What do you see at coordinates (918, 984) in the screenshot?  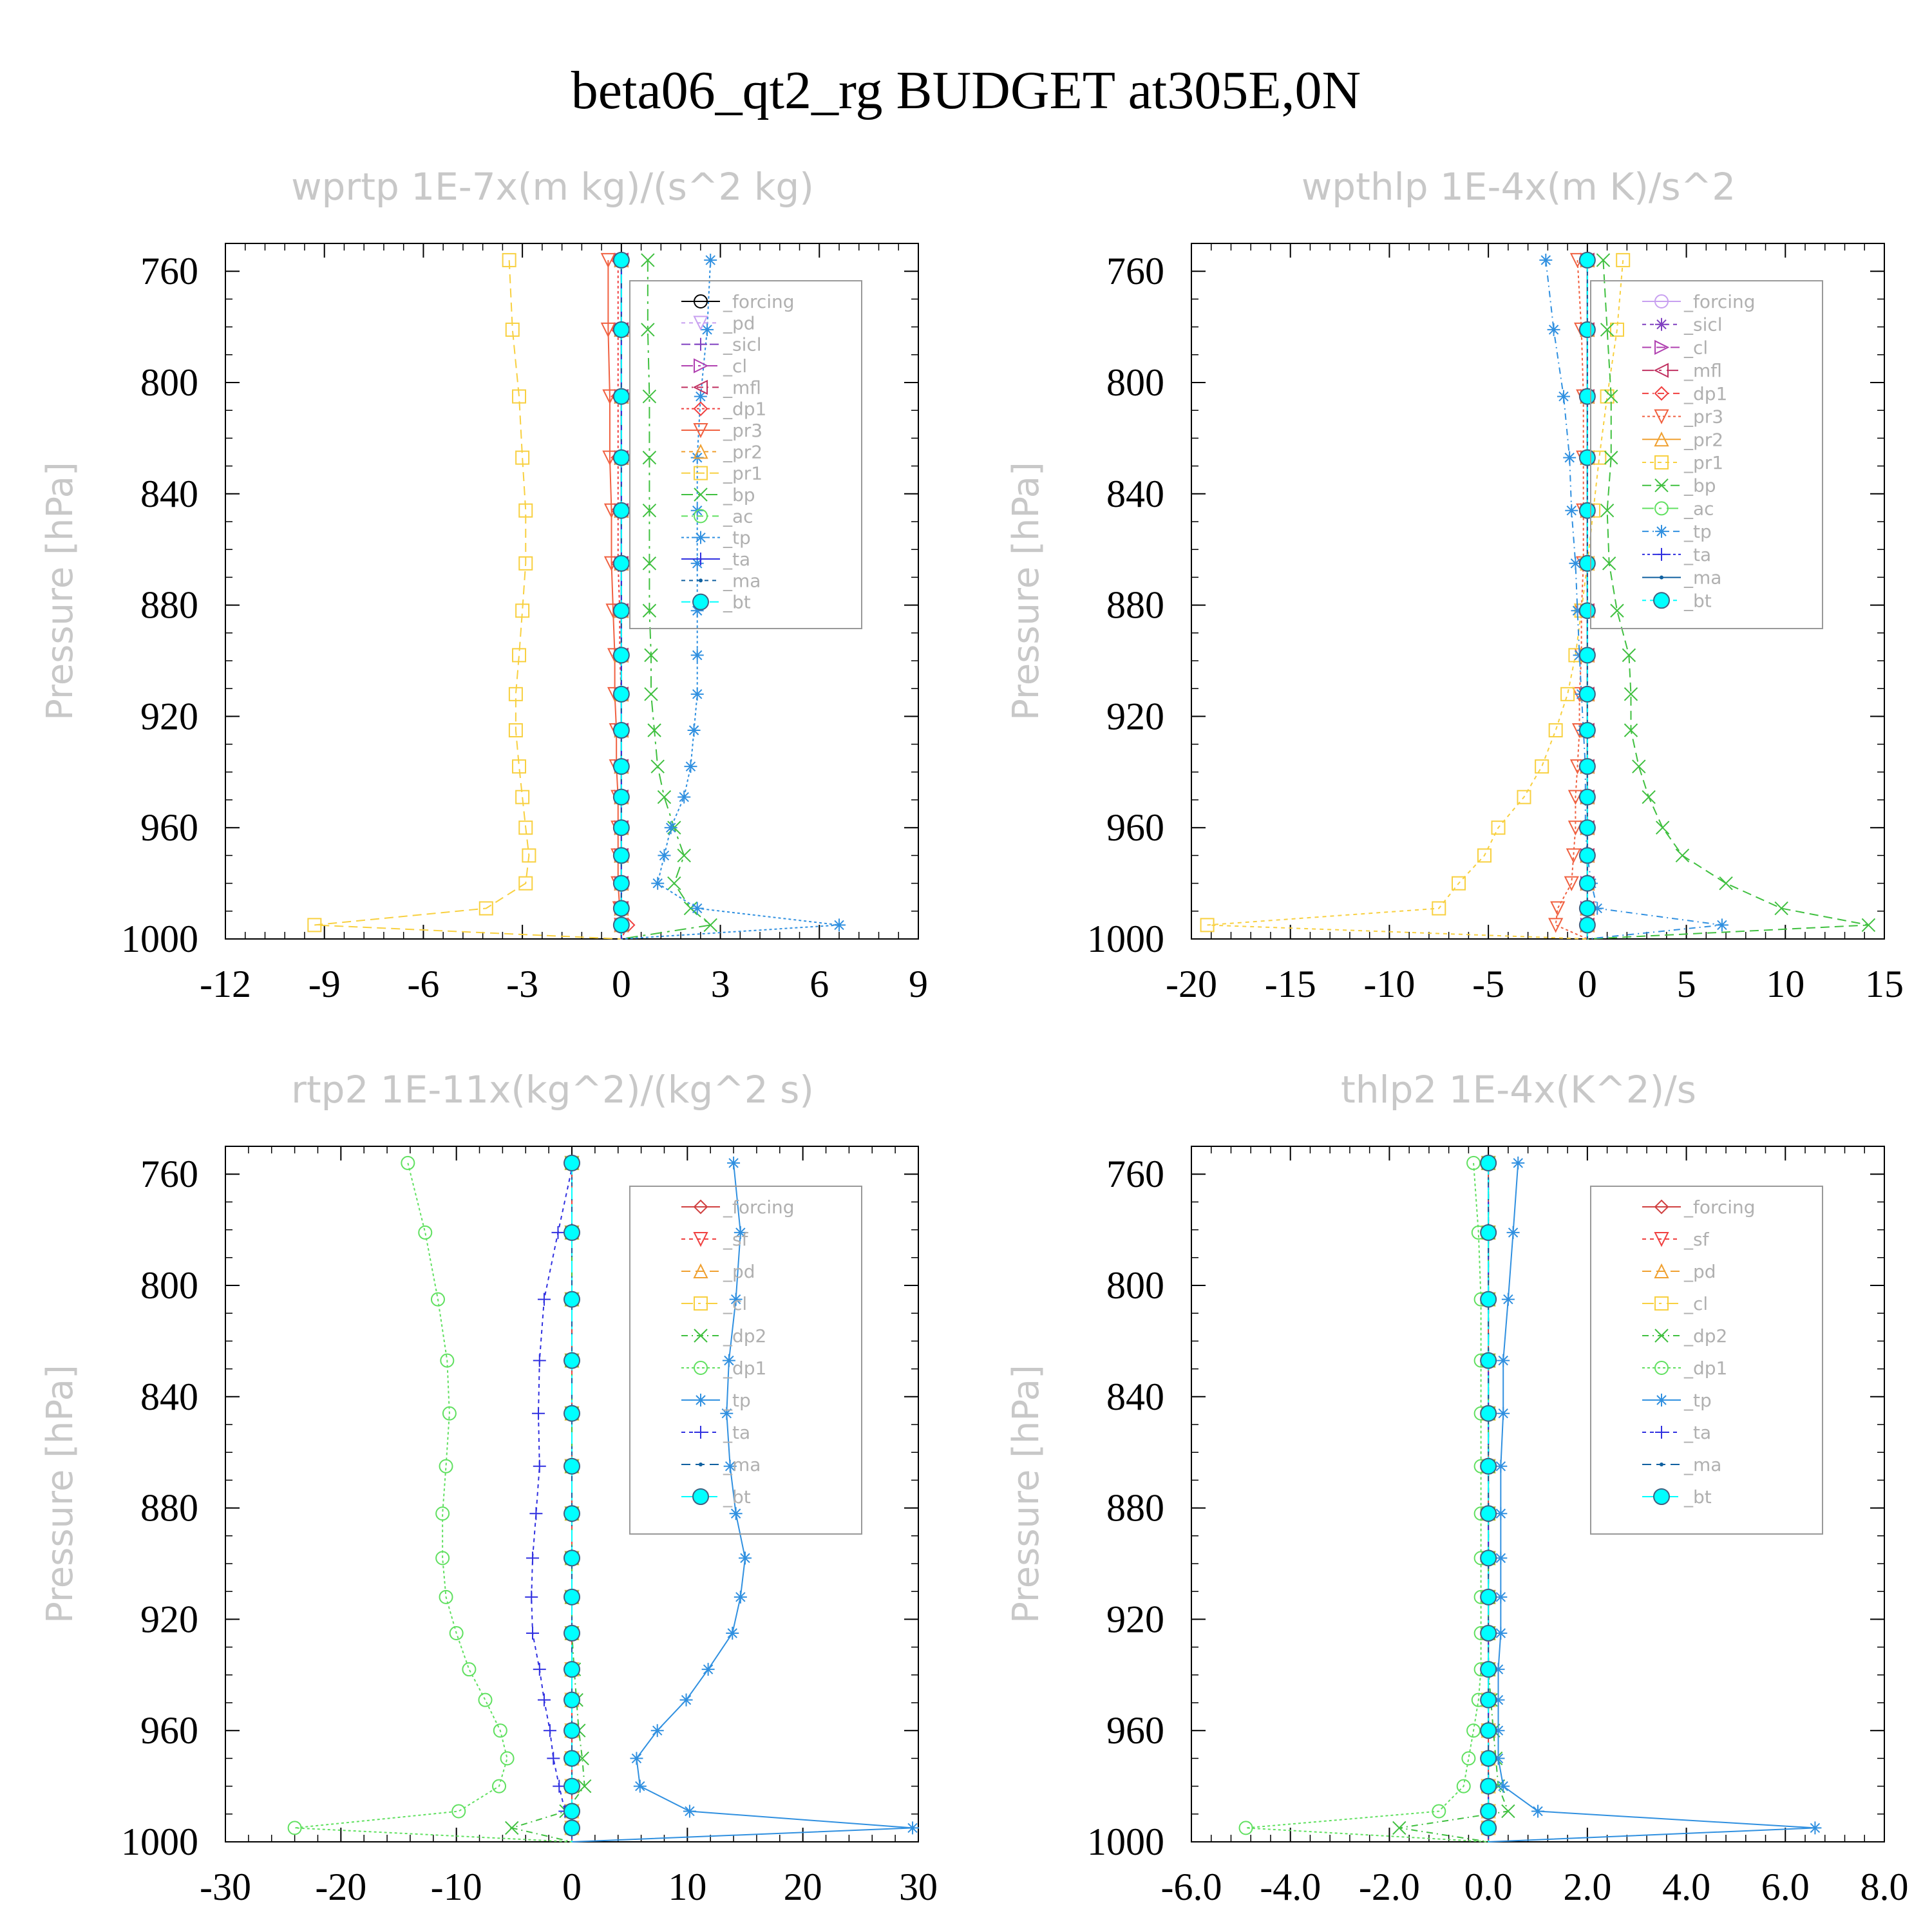 I see `x-tick-label: 9` at bounding box center [918, 984].